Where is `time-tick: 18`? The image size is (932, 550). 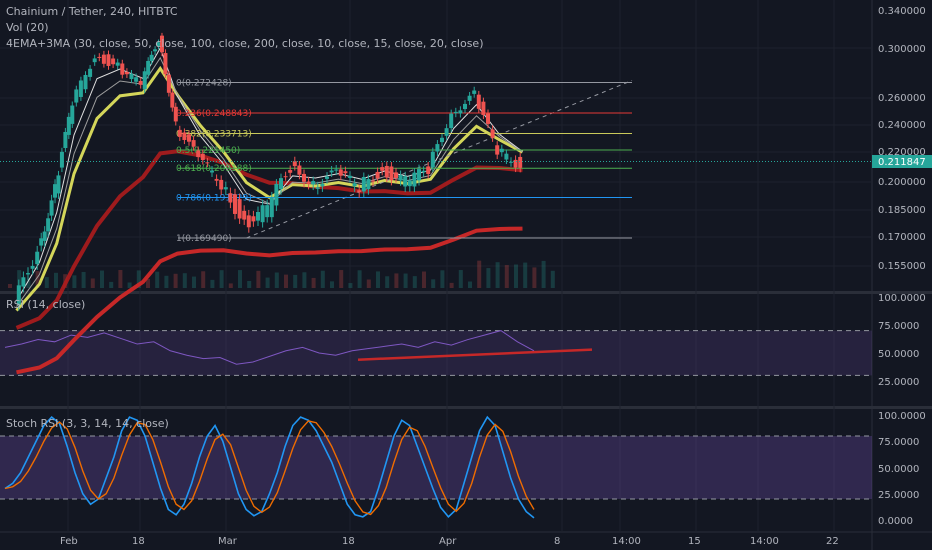
time-tick: 18 is located at coordinates (348, 541).